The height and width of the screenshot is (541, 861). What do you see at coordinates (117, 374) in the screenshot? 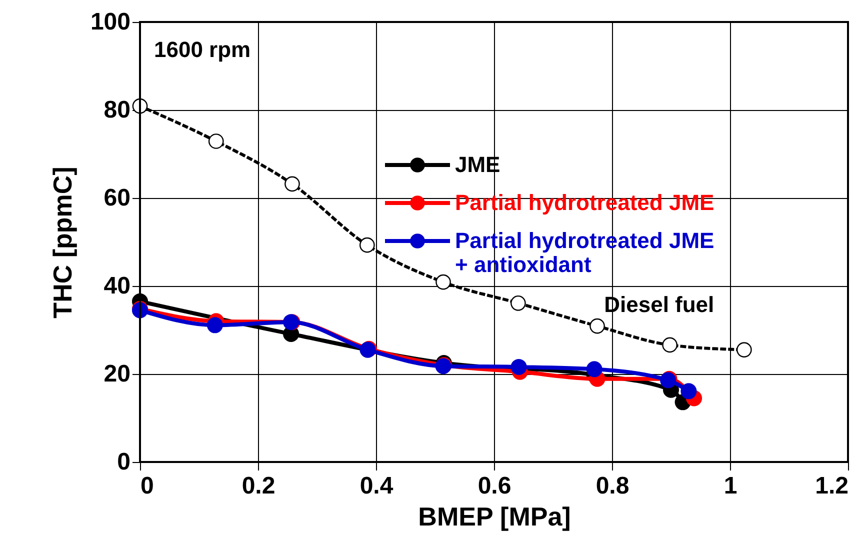
I see `y-tick-label: 20` at bounding box center [117, 374].